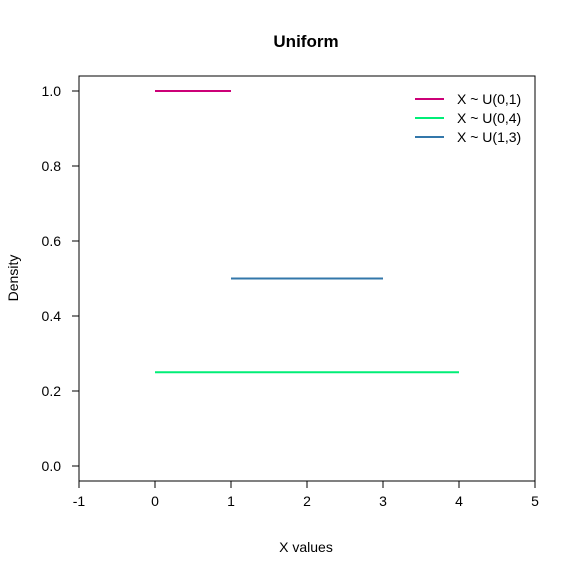 Image resolution: width=576 pixels, height=576 pixels. What do you see at coordinates (60, 278) in the screenshot?
I see `y-axis: 0.0 0.2 0.4 0.6 0.8 1.0` at bounding box center [60, 278].